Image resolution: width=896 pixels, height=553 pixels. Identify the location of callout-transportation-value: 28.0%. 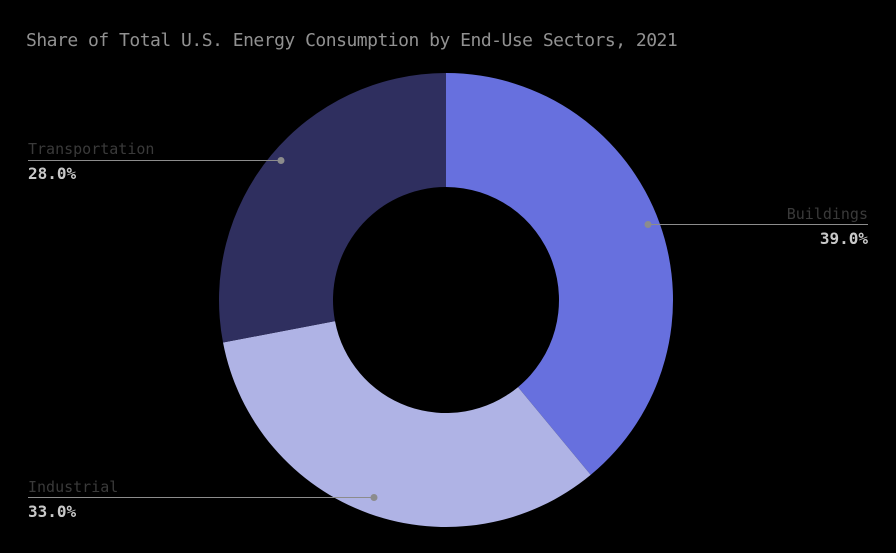
(52, 173).